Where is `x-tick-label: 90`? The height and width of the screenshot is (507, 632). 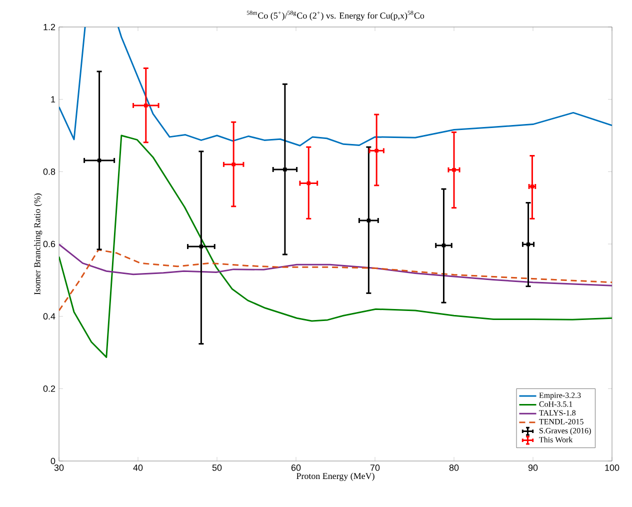 x-tick-label: 90 is located at coordinates (533, 467).